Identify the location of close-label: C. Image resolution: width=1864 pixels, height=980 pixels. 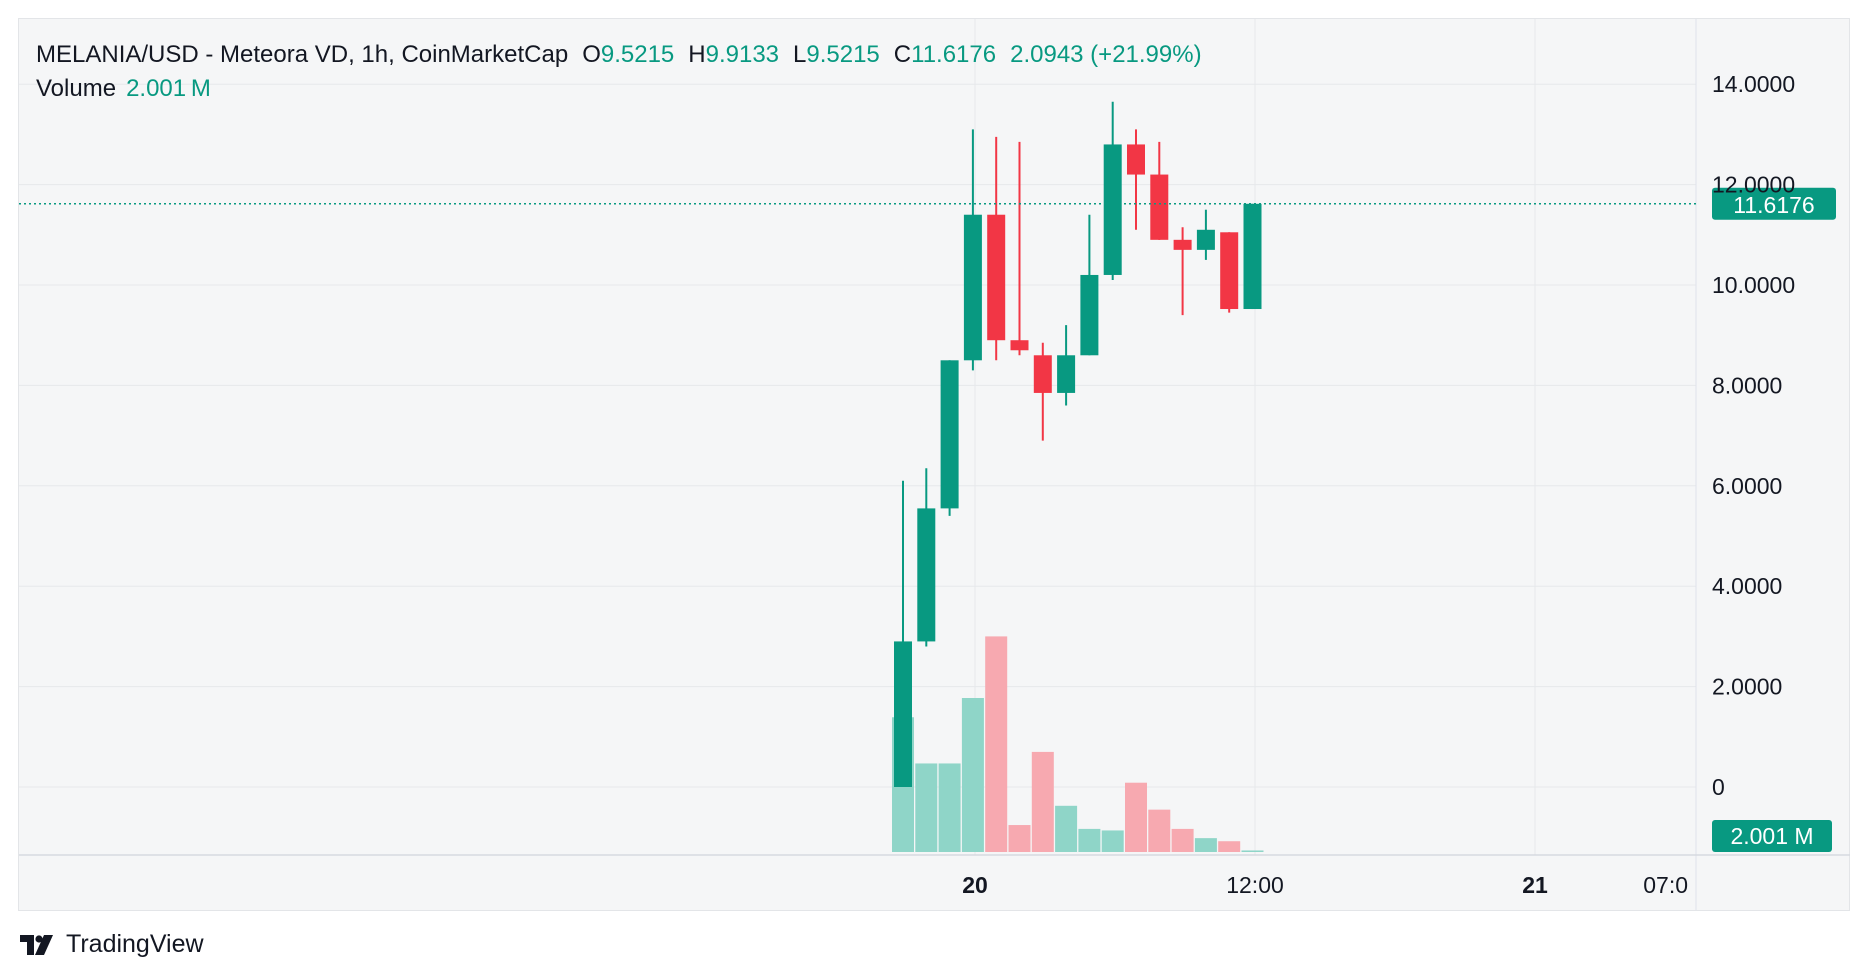
(902, 54).